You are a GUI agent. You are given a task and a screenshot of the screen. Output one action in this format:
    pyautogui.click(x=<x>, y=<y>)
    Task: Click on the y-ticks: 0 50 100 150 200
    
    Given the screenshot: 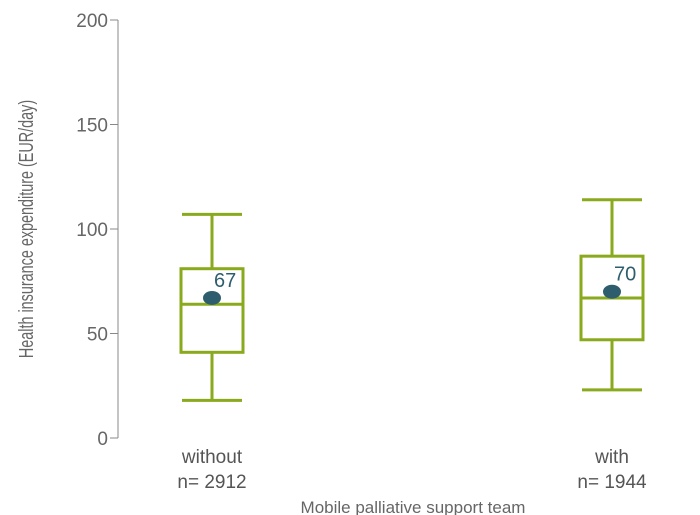 What is the action you would take?
    pyautogui.click(x=97, y=230)
    